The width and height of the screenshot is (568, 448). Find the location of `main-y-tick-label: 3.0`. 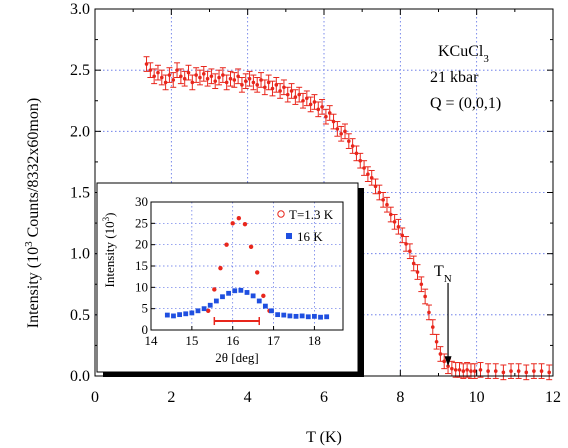

main-y-tick-label: 3.0 is located at coordinates (80, 9).